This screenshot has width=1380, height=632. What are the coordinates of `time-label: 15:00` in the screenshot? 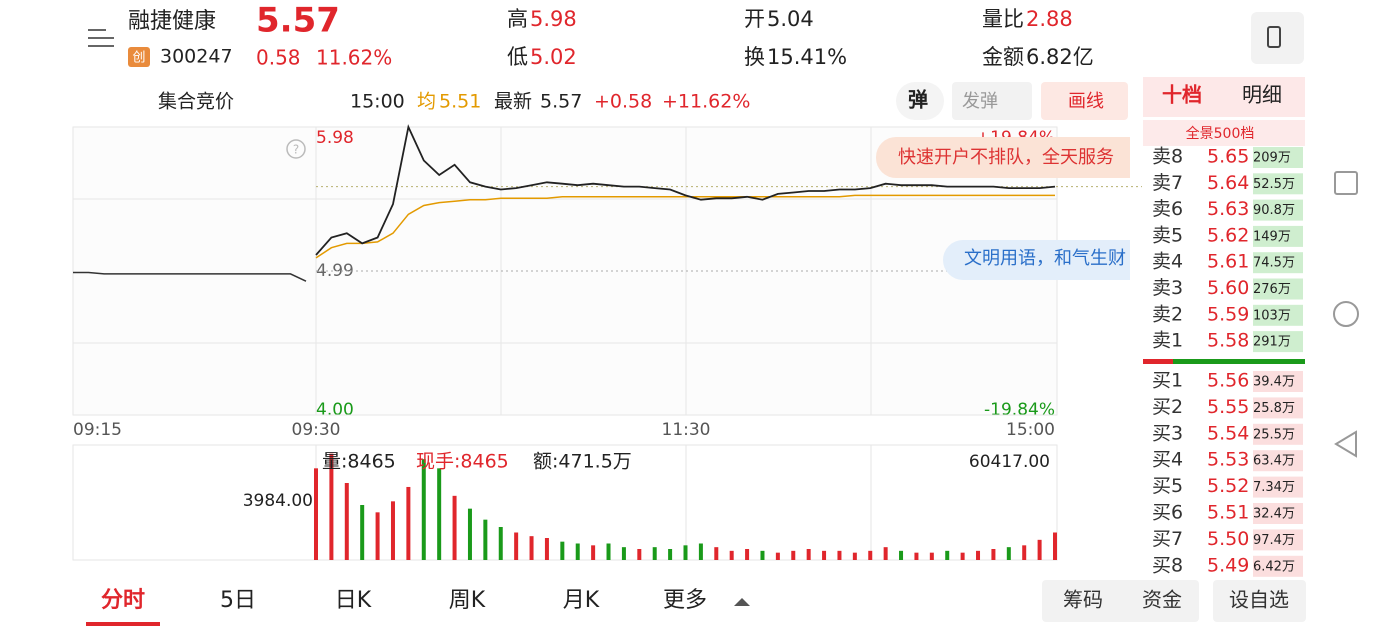 It's located at (1030, 430).